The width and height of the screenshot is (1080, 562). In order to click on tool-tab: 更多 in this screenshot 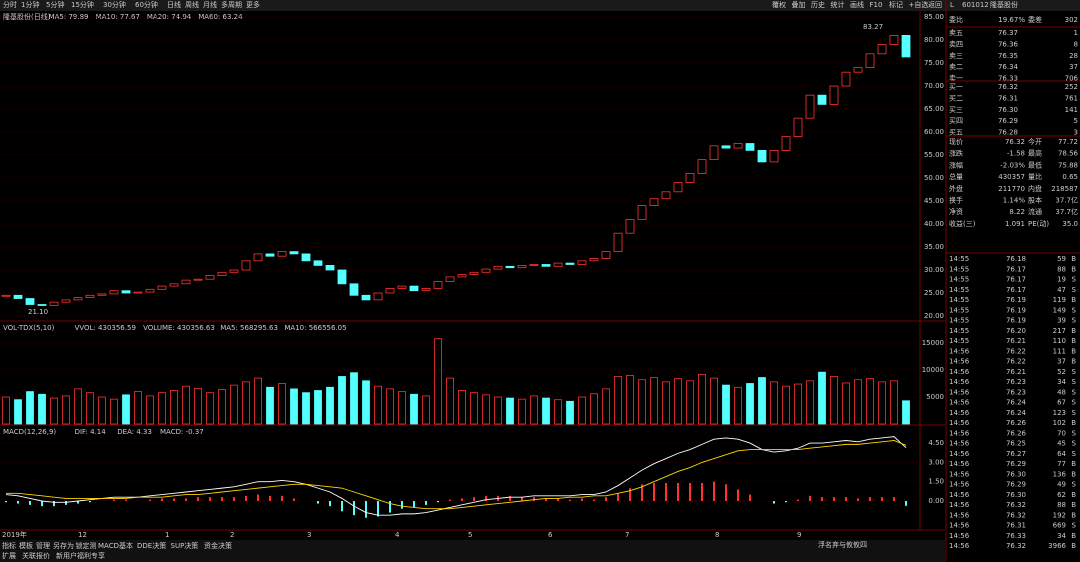, I will do `click(253, 4)`.